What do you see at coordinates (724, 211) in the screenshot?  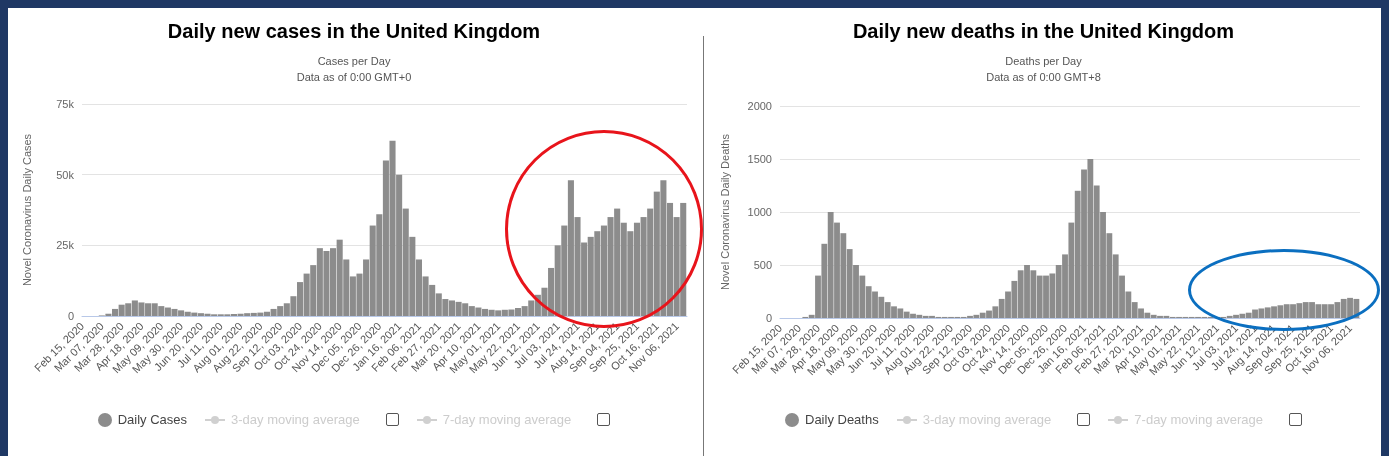 I see `y-axis-title: Novel Coronavirus Daily Deaths` at bounding box center [724, 211].